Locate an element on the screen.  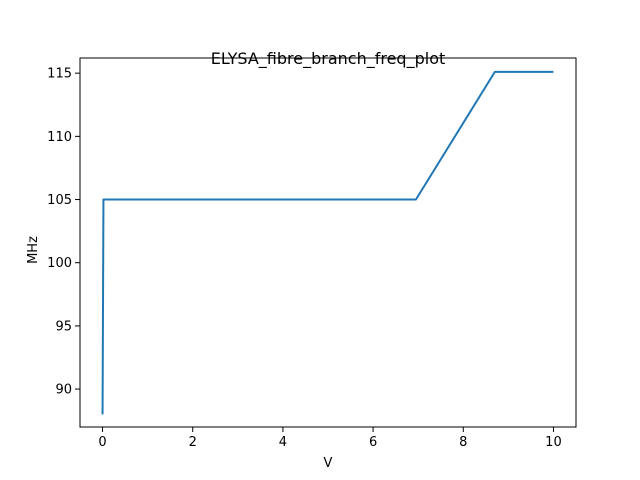
y-tick-label: 105 is located at coordinates (59, 200).